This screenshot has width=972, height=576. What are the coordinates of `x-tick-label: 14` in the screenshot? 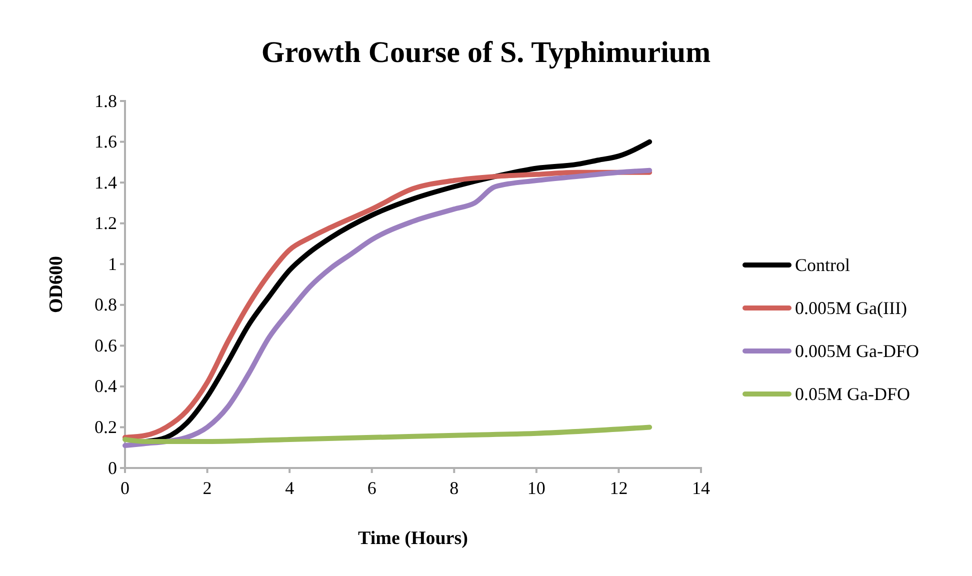 It's located at (701, 488).